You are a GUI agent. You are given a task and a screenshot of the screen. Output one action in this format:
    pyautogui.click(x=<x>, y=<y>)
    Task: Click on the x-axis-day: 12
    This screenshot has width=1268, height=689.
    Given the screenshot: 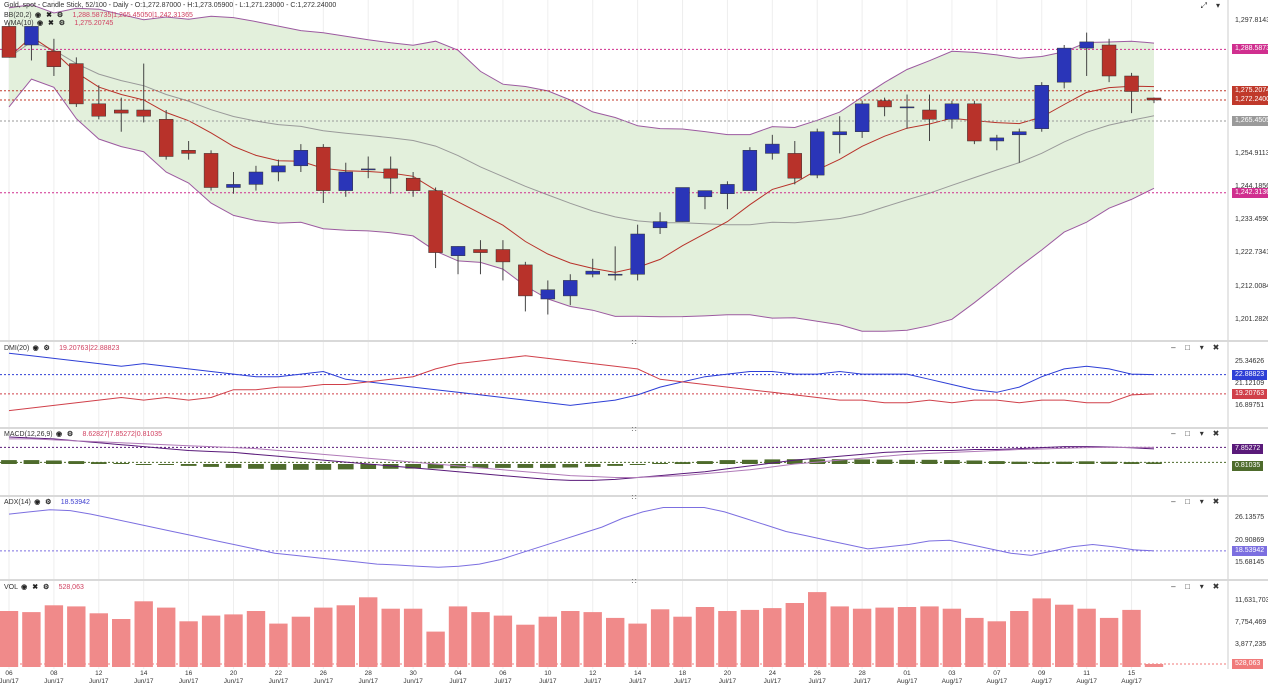 What is the action you would take?
    pyautogui.click(x=593, y=673)
    